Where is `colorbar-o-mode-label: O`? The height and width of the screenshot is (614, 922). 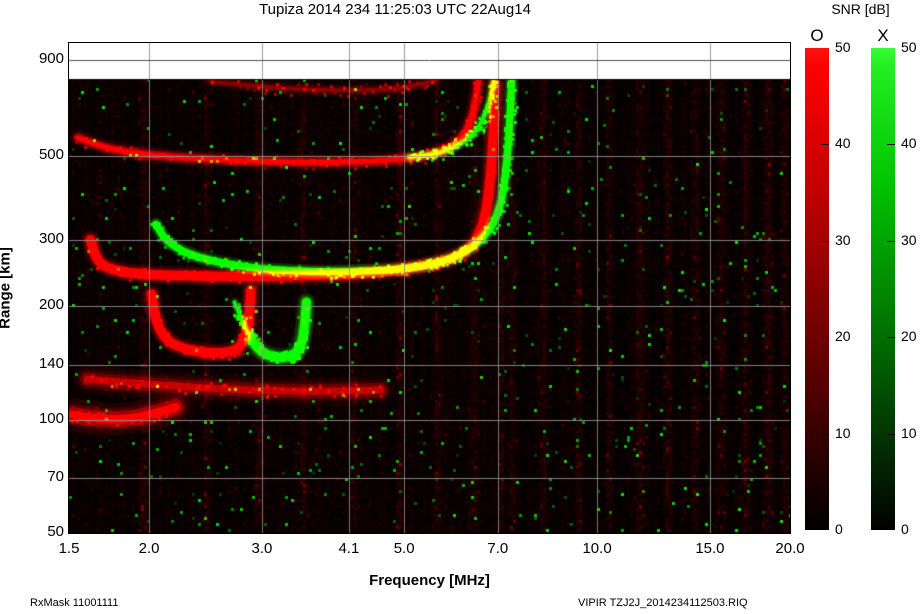
colorbar-o-mode-label: O is located at coordinates (817, 35).